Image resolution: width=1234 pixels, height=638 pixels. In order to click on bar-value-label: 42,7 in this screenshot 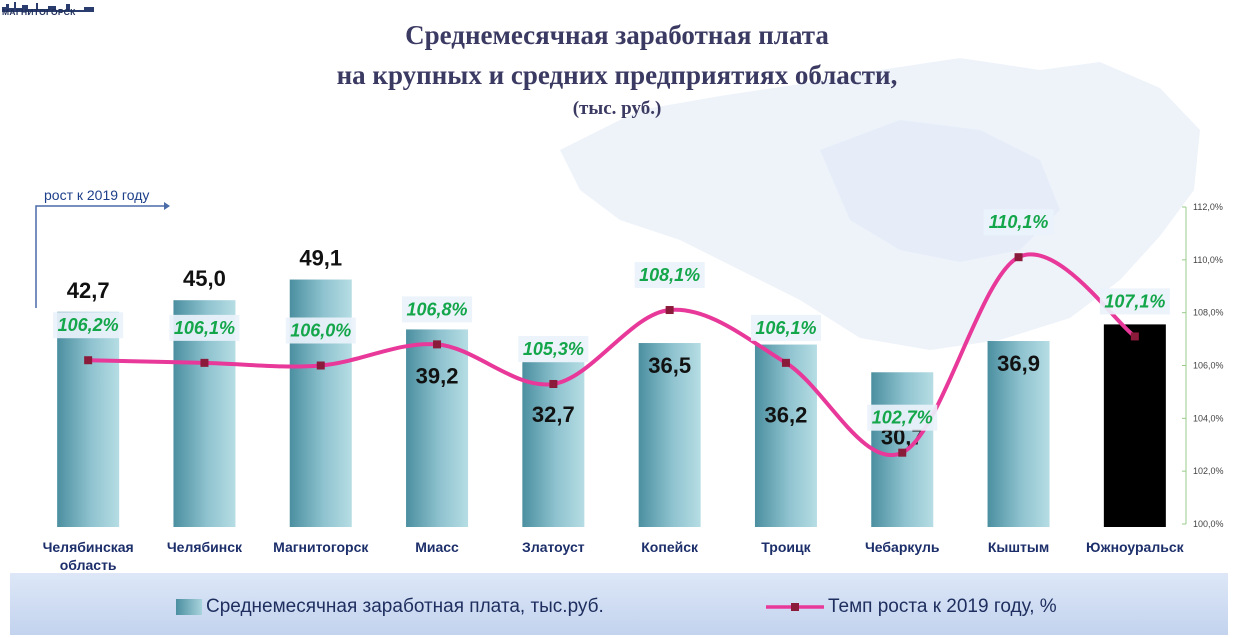, I will do `click(88, 290)`.